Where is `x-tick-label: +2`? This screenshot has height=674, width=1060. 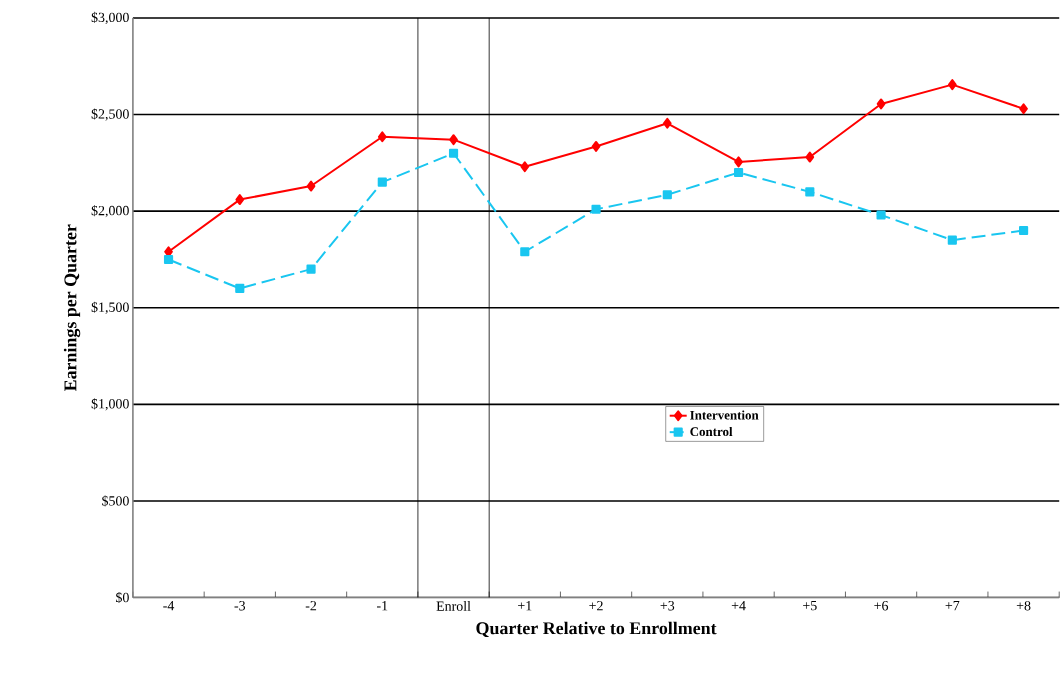
x-tick-label: +2 is located at coordinates (596, 605).